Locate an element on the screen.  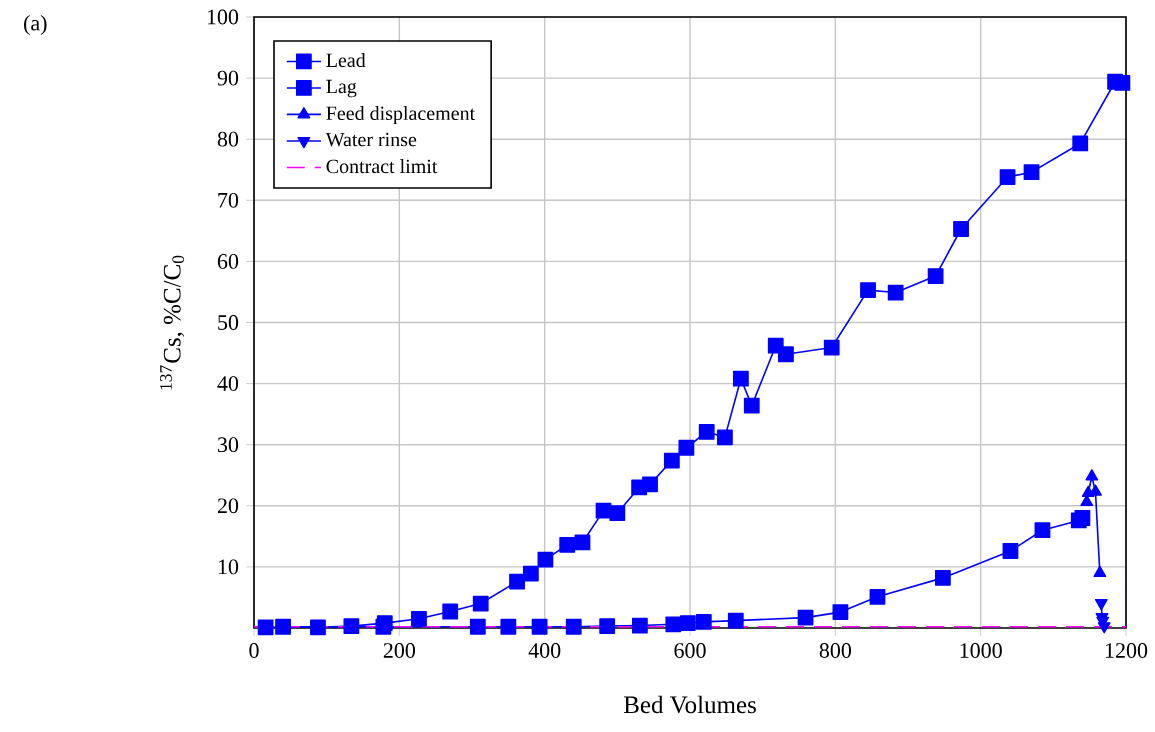
y-tick-label: 40 is located at coordinates (228, 384).